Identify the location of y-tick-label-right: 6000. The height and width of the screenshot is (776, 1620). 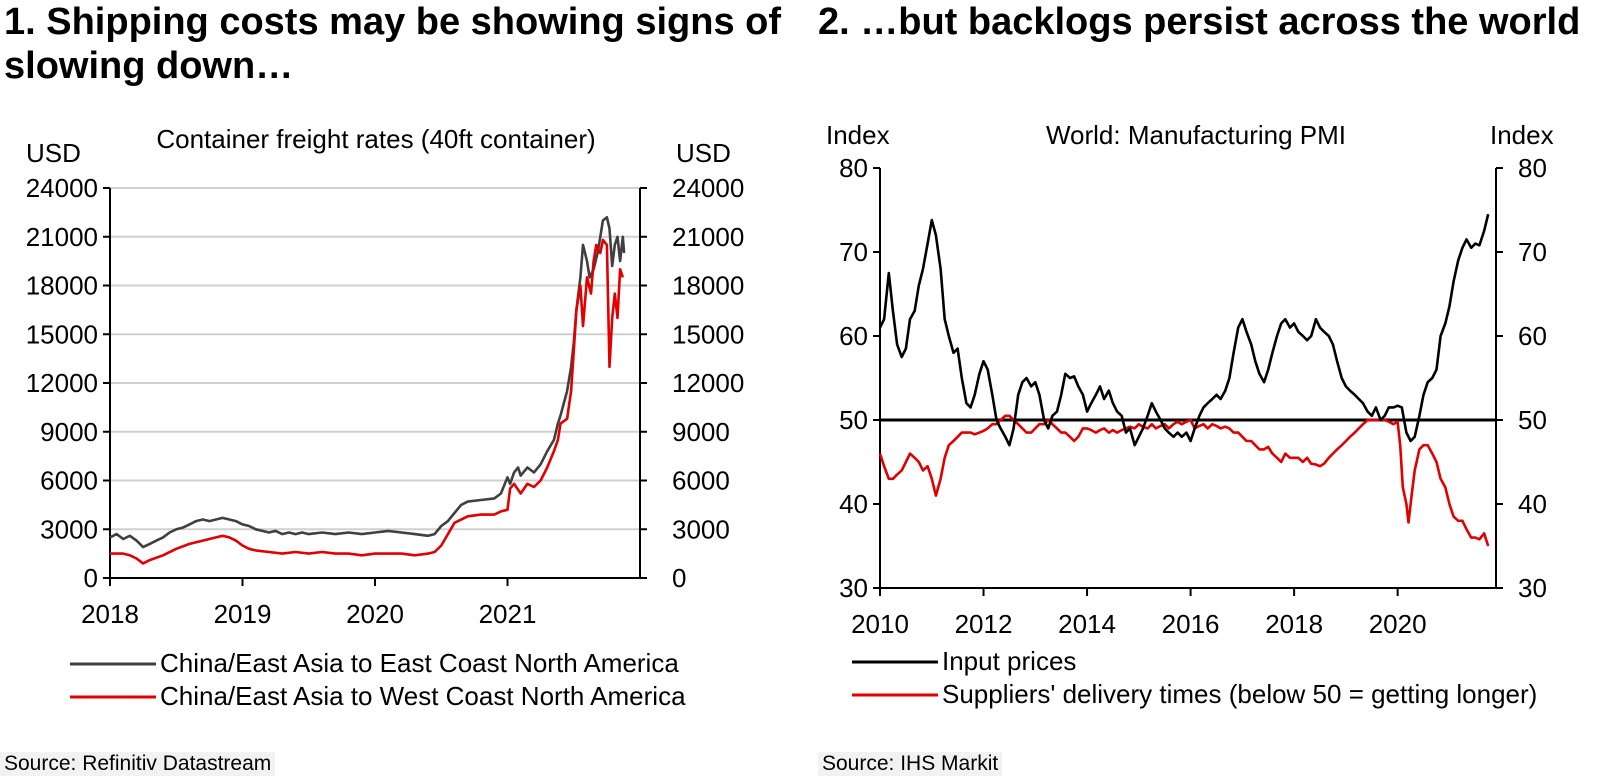
(701, 481).